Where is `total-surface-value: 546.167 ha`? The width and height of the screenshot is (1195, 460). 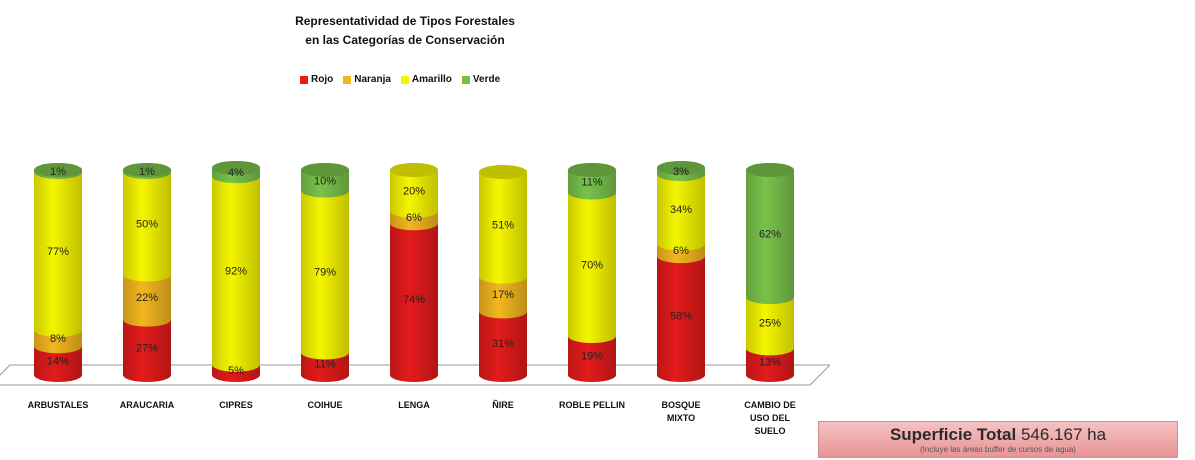
total-surface-value: 546.167 ha is located at coordinates (1063, 434).